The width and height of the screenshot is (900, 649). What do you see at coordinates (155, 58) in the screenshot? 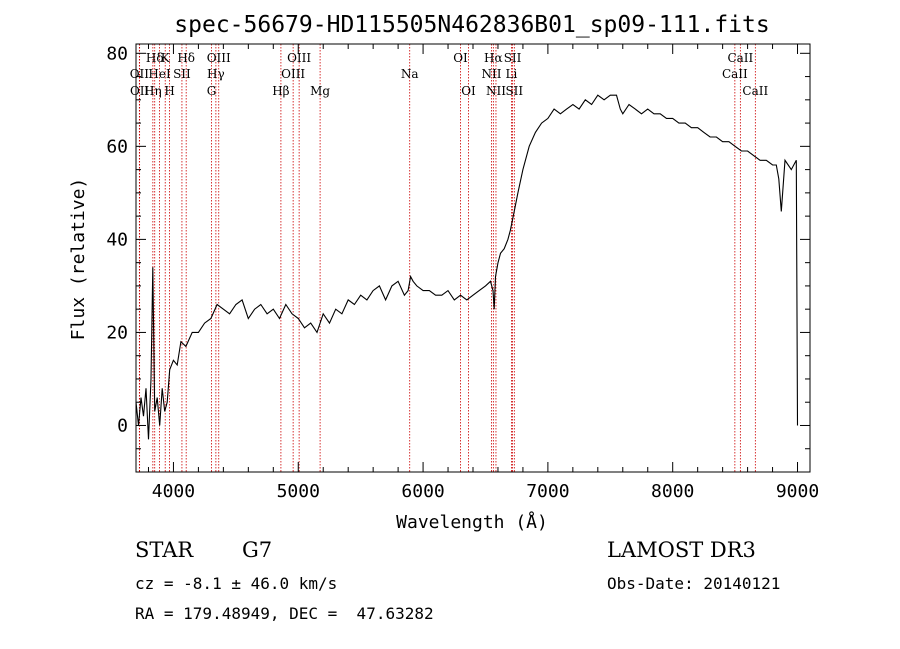
I see `line-label-0: Hδ` at bounding box center [155, 58].